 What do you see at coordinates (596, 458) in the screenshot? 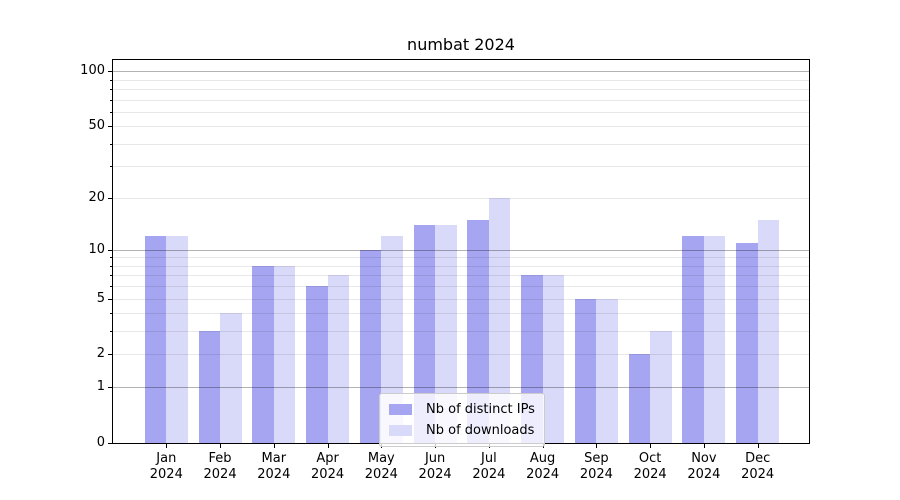
I see `x-tick-month: Sep` at bounding box center [596, 458].